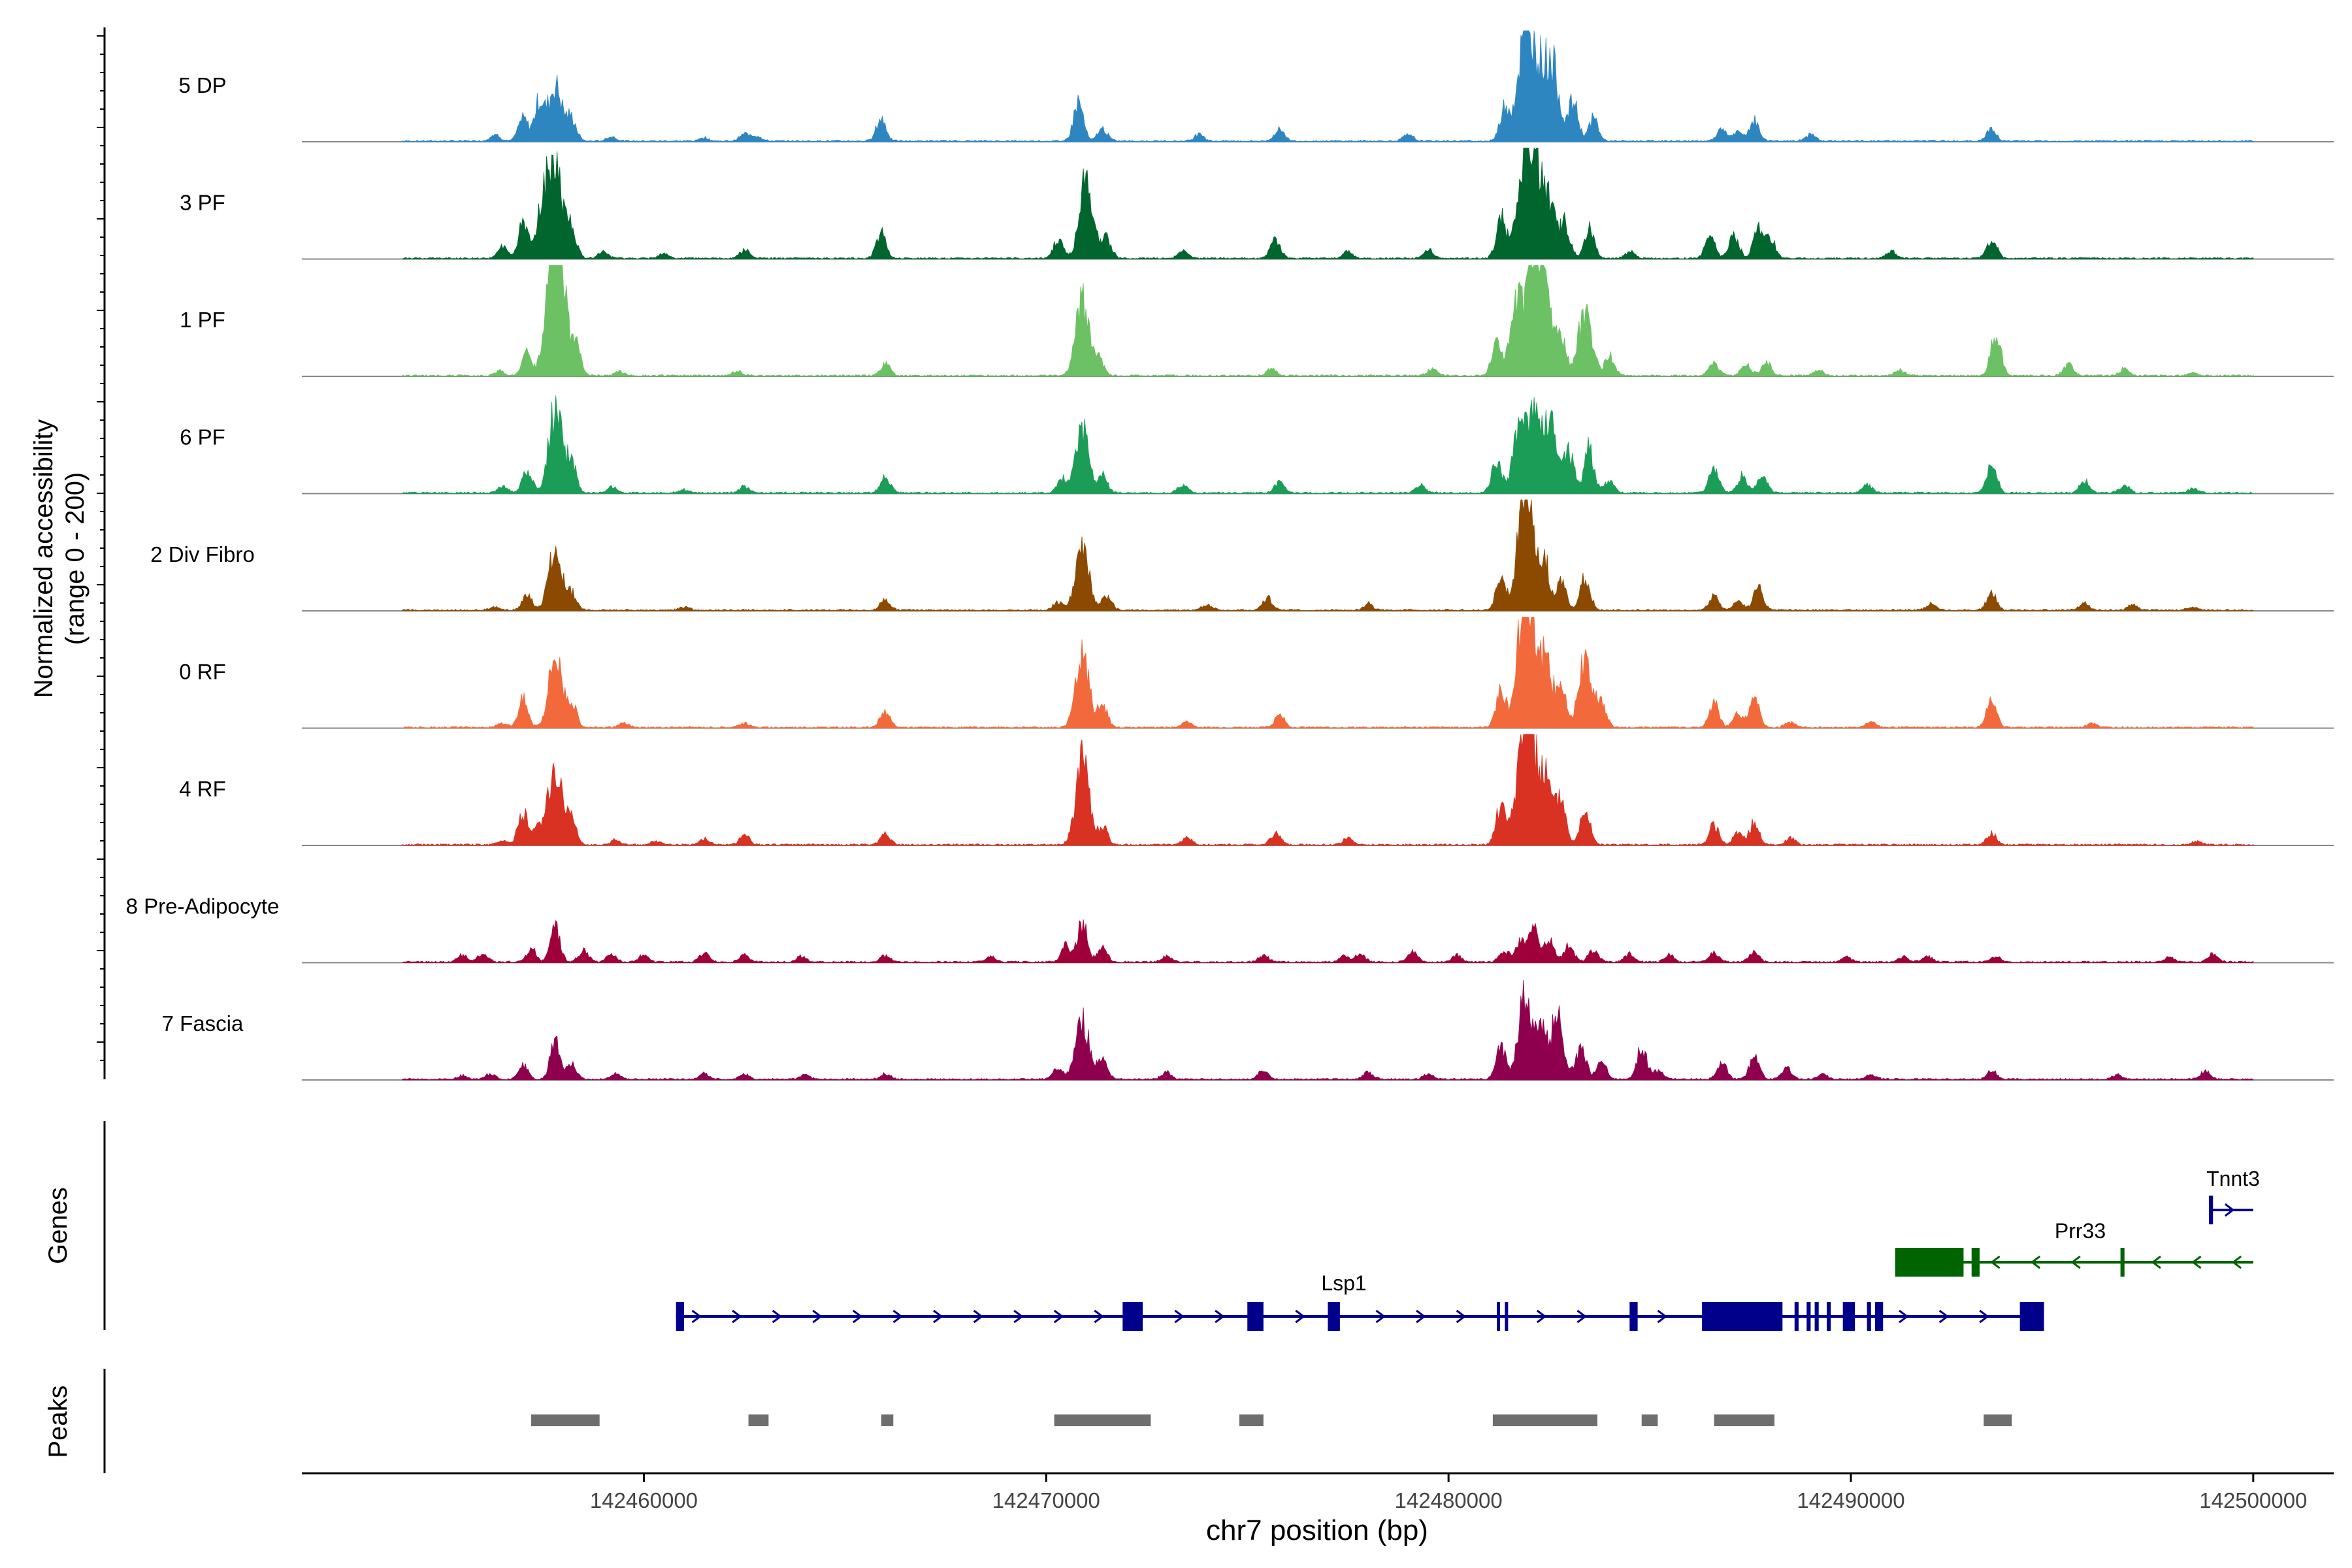  I want to click on x-tick-label: 142490000, so click(1850, 1500).